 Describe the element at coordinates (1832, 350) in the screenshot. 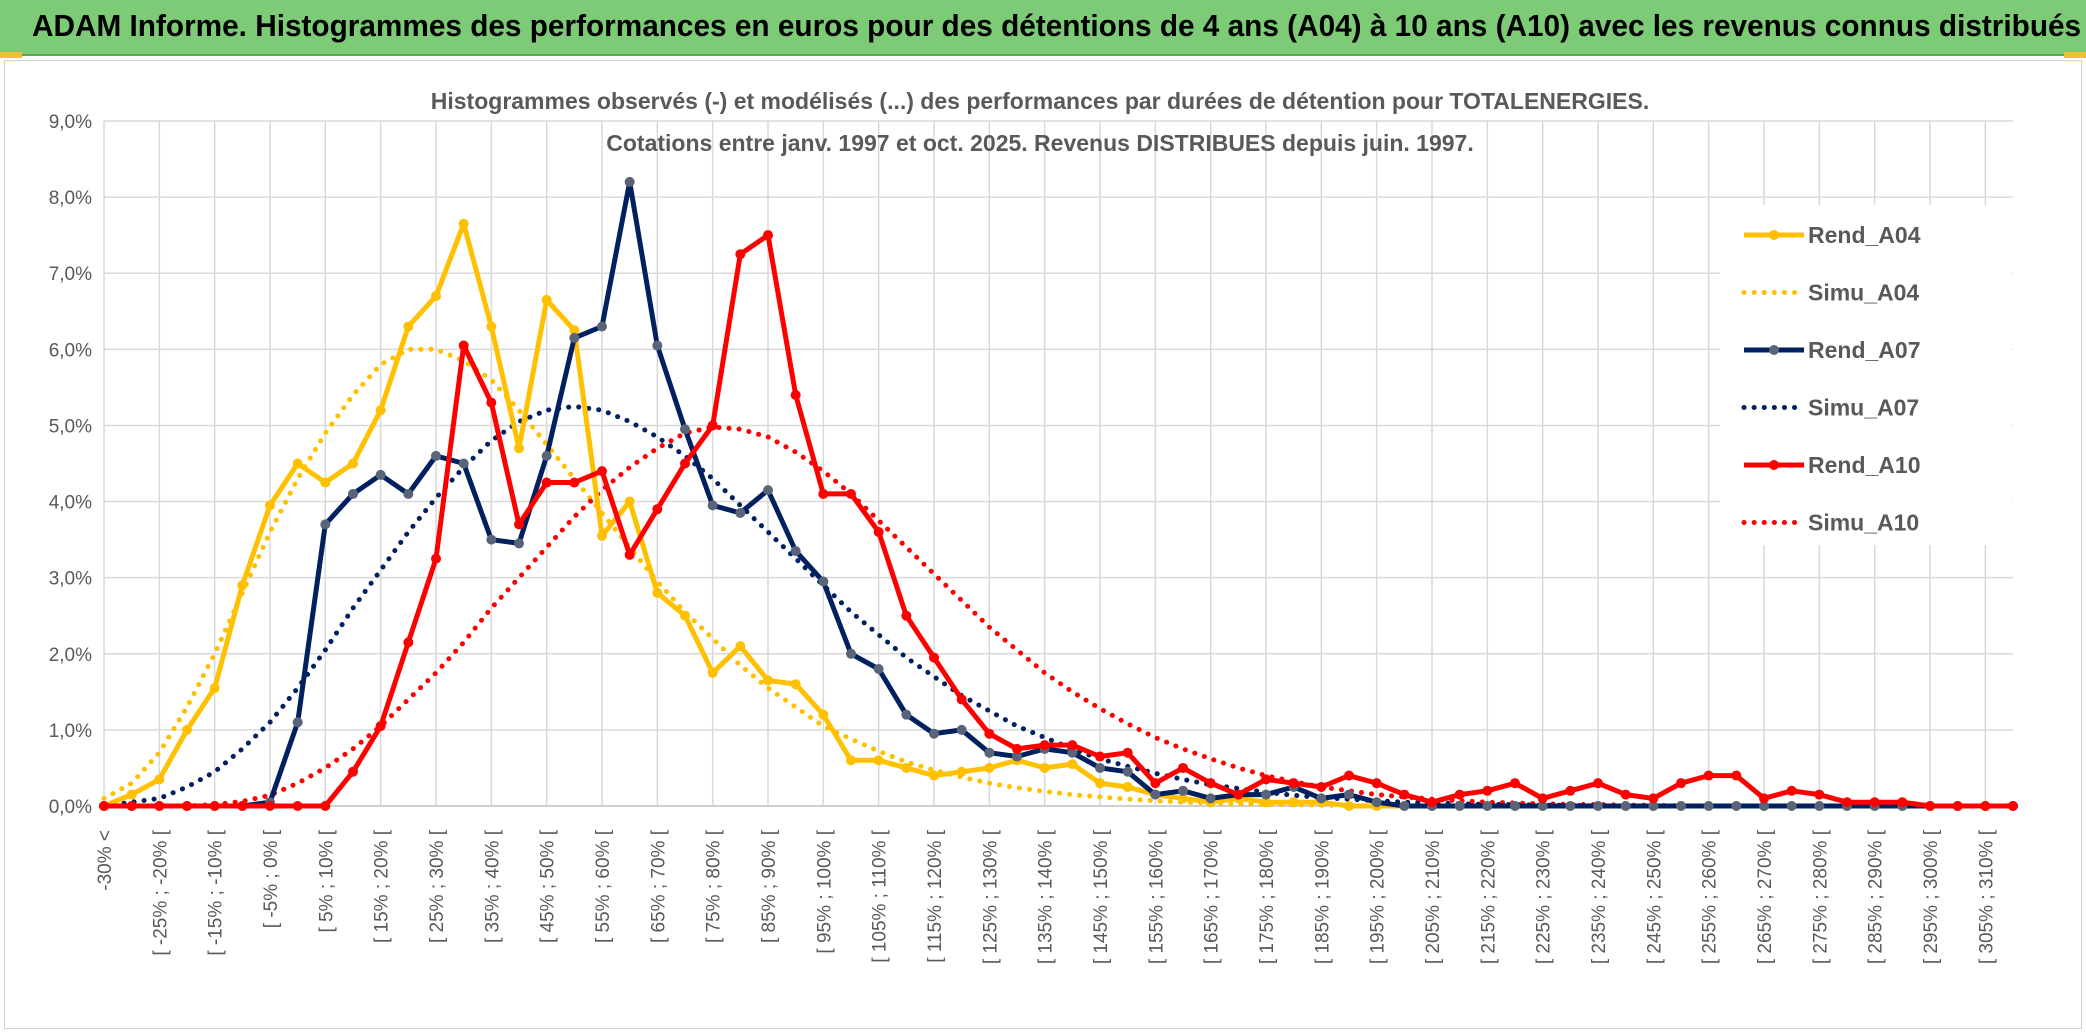

I see `legend-item-Rend_A07: Rend_A07` at that location.